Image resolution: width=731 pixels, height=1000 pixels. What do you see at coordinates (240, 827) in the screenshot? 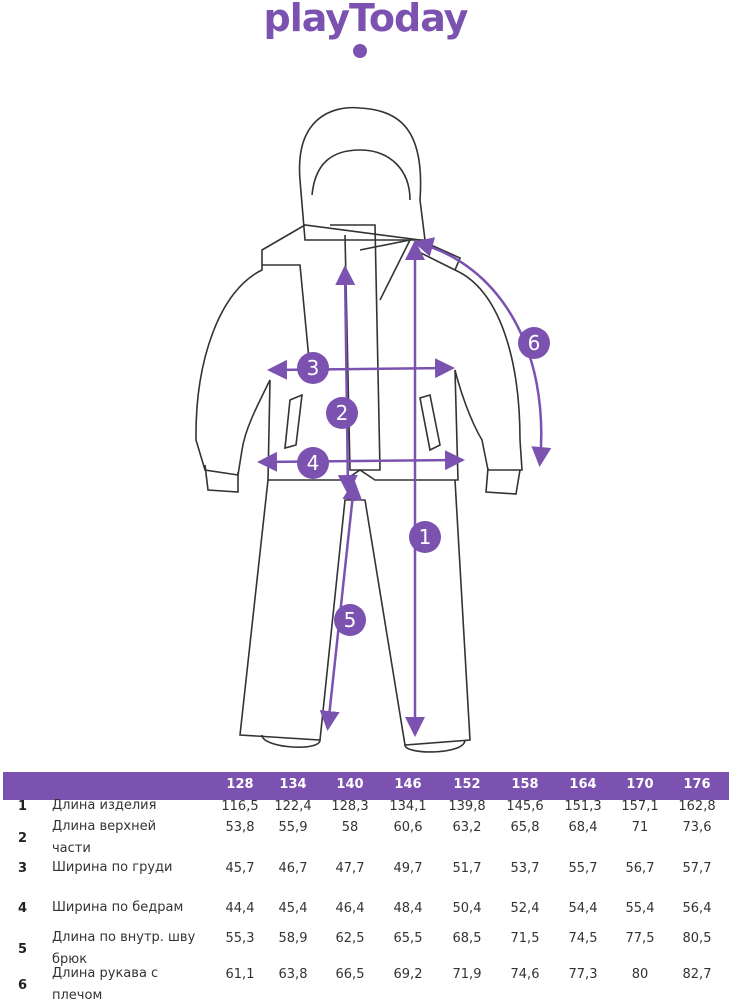
I see `table-cell: 53,8` at bounding box center [240, 827].